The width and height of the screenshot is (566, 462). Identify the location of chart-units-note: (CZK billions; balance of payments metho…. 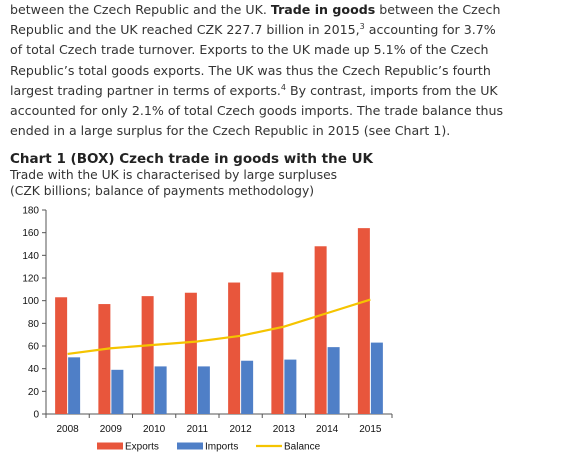
(162, 191).